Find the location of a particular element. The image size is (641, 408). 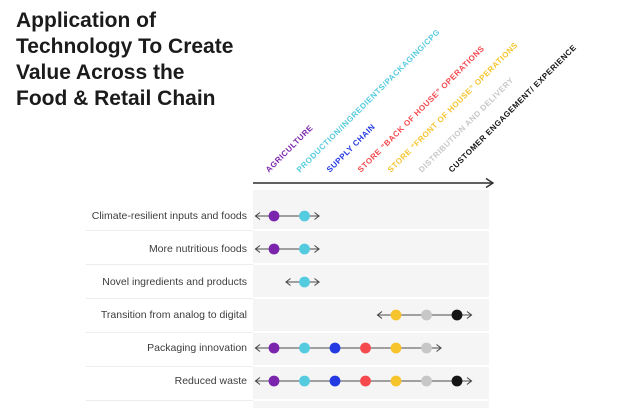

row-label: Transition from analog to digital is located at coordinates (173, 315).